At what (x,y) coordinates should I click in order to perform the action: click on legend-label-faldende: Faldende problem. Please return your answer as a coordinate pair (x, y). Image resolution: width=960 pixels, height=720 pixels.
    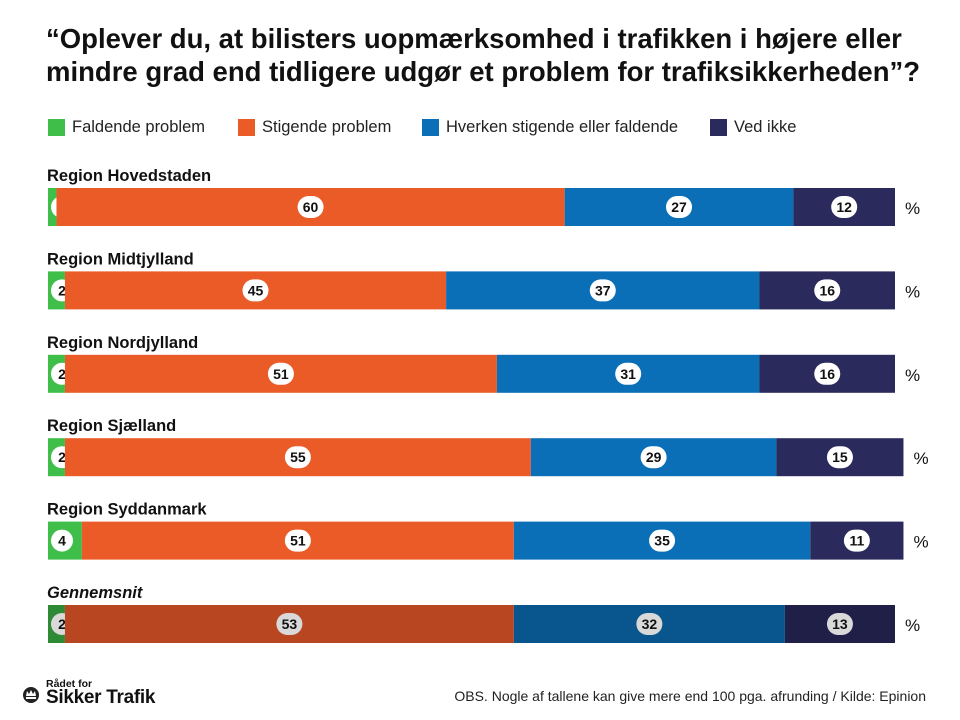
    Looking at the image, I should click on (138, 127).